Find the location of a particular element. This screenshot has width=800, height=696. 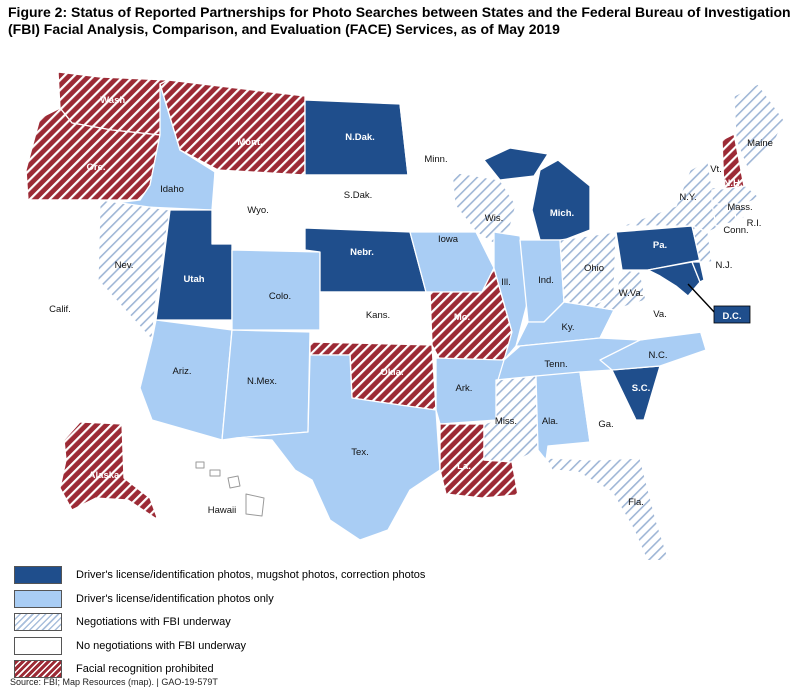

state-mich is located at coordinates (561, 200).